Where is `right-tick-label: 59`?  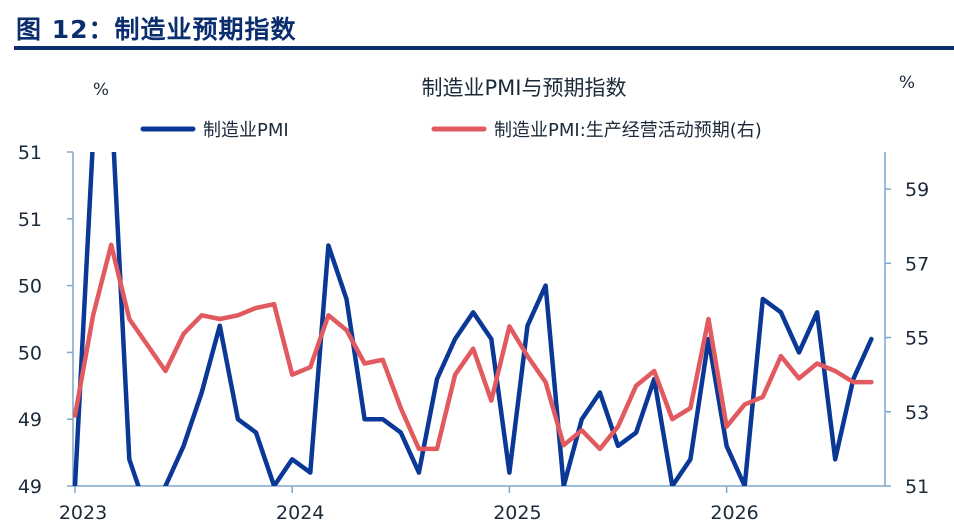
right-tick-label: 59 is located at coordinates (917, 190).